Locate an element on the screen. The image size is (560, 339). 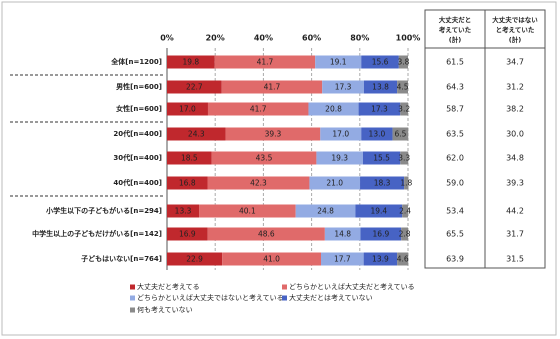
value-label: 41.0 is located at coordinates (271, 259).